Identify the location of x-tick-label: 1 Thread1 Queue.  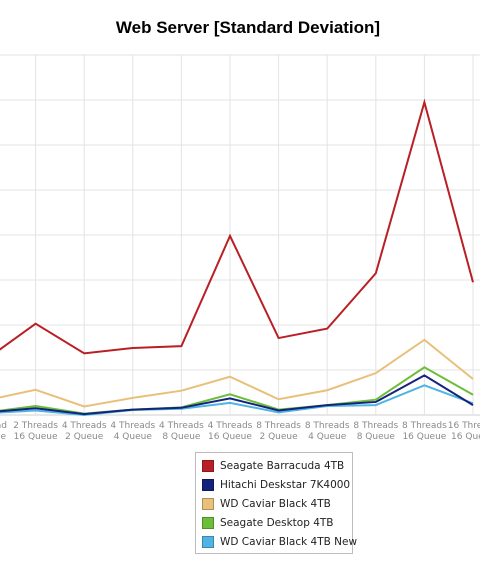
(3, 431).